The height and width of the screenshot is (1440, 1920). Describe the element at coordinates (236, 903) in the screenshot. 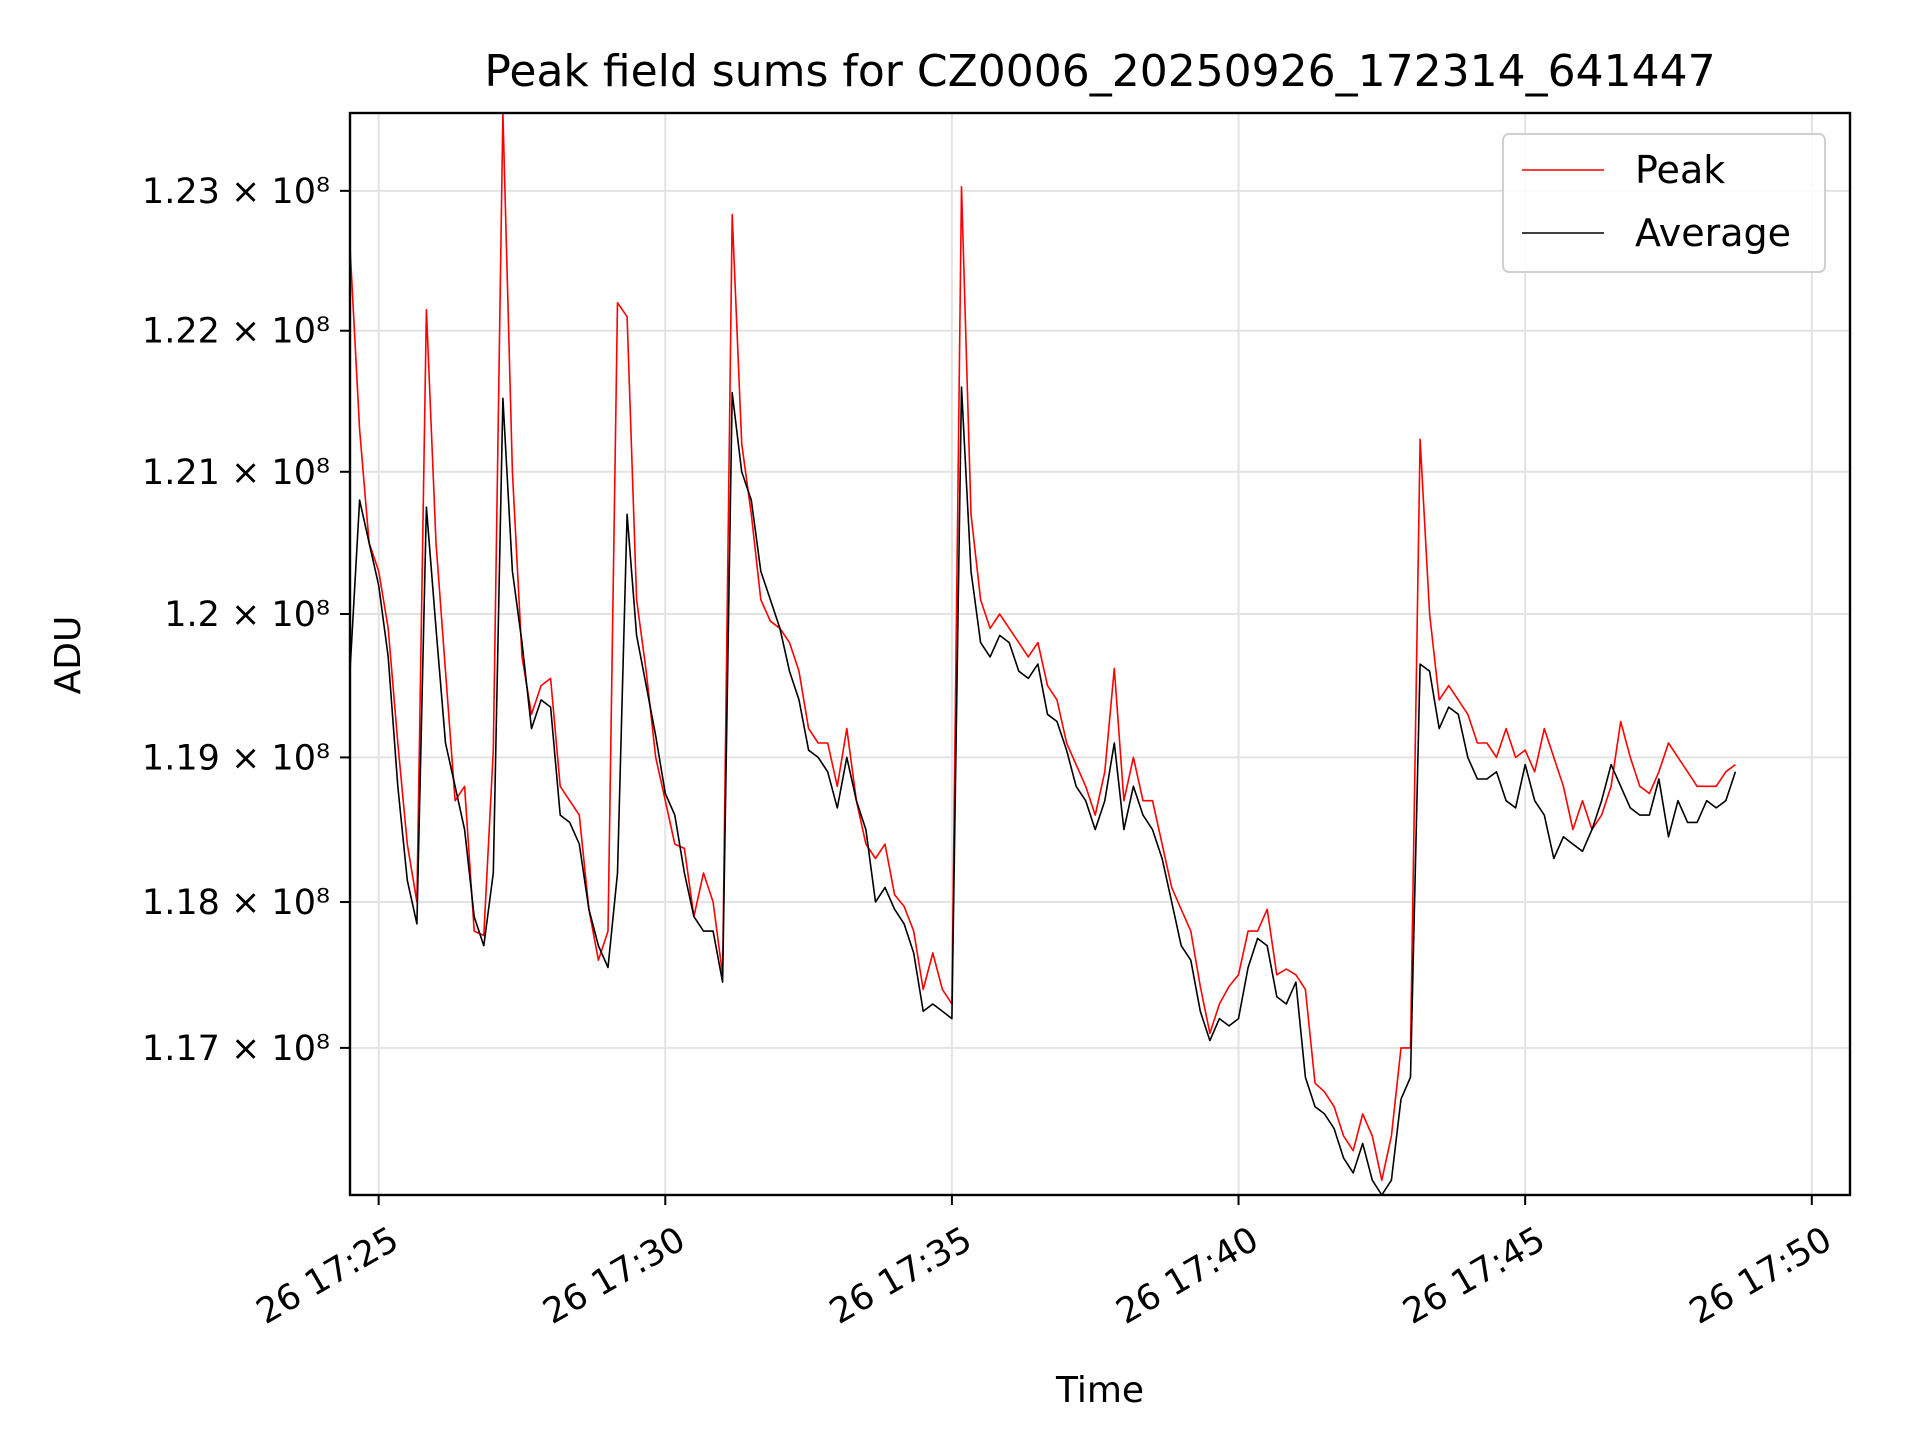

I see `y-tick-label: 1.18 × 10⁸` at that location.